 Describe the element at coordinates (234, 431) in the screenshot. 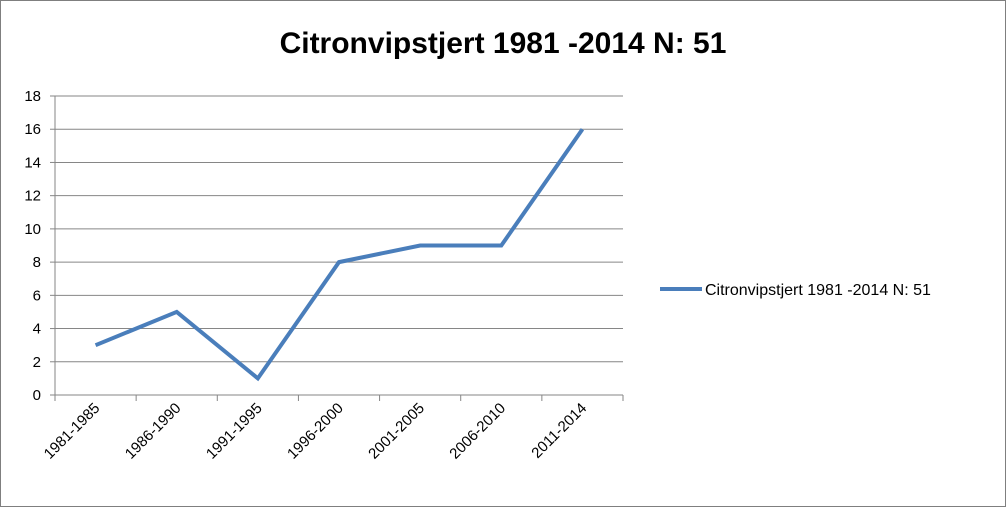

I see `x-tick-label-1991-1995: 1991-1995` at that location.